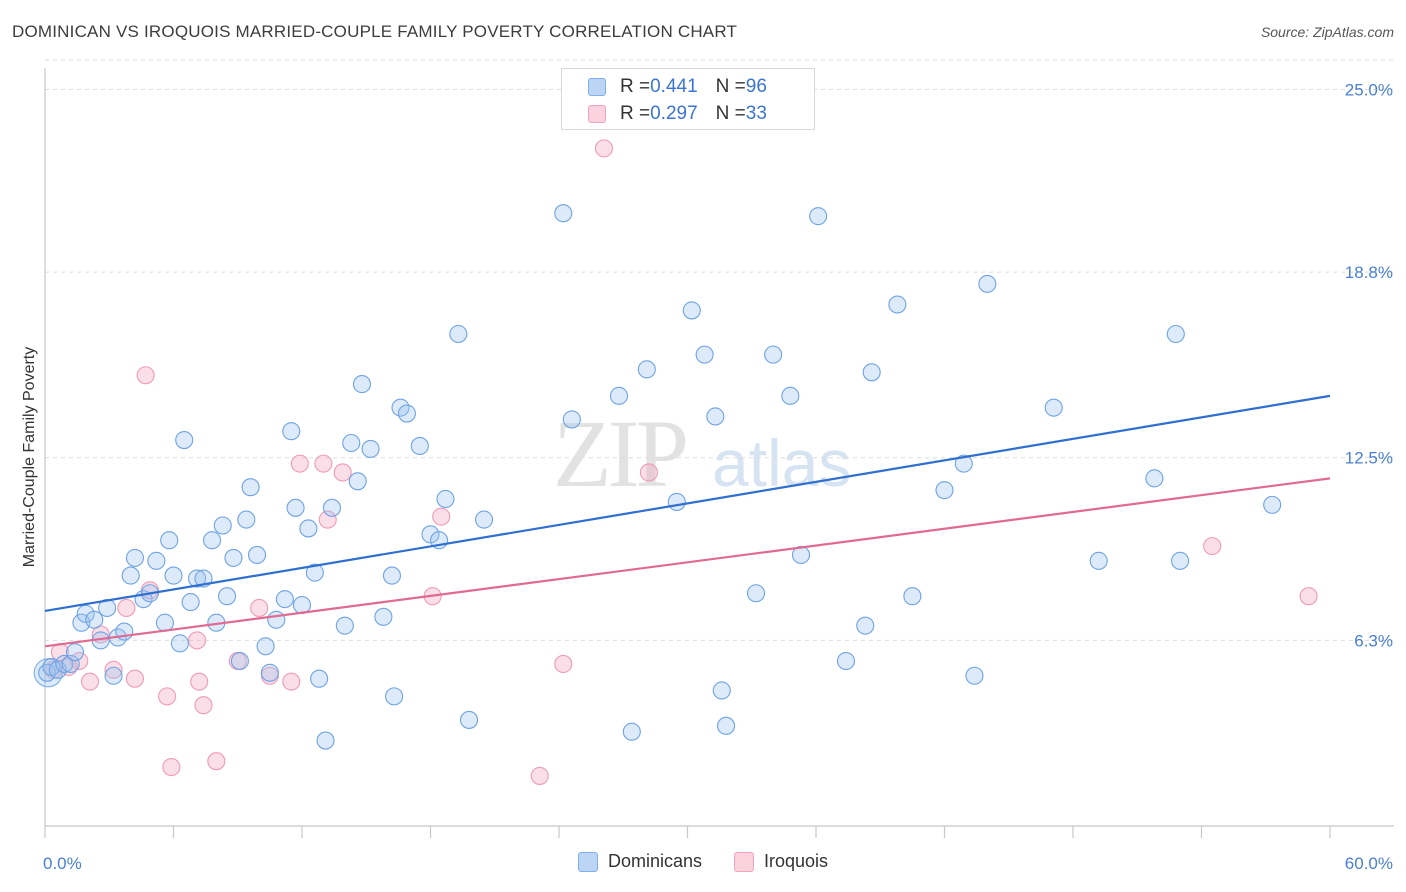  What do you see at coordinates (674, 86) in the screenshot?
I see `r-value: 0.441` at bounding box center [674, 86].